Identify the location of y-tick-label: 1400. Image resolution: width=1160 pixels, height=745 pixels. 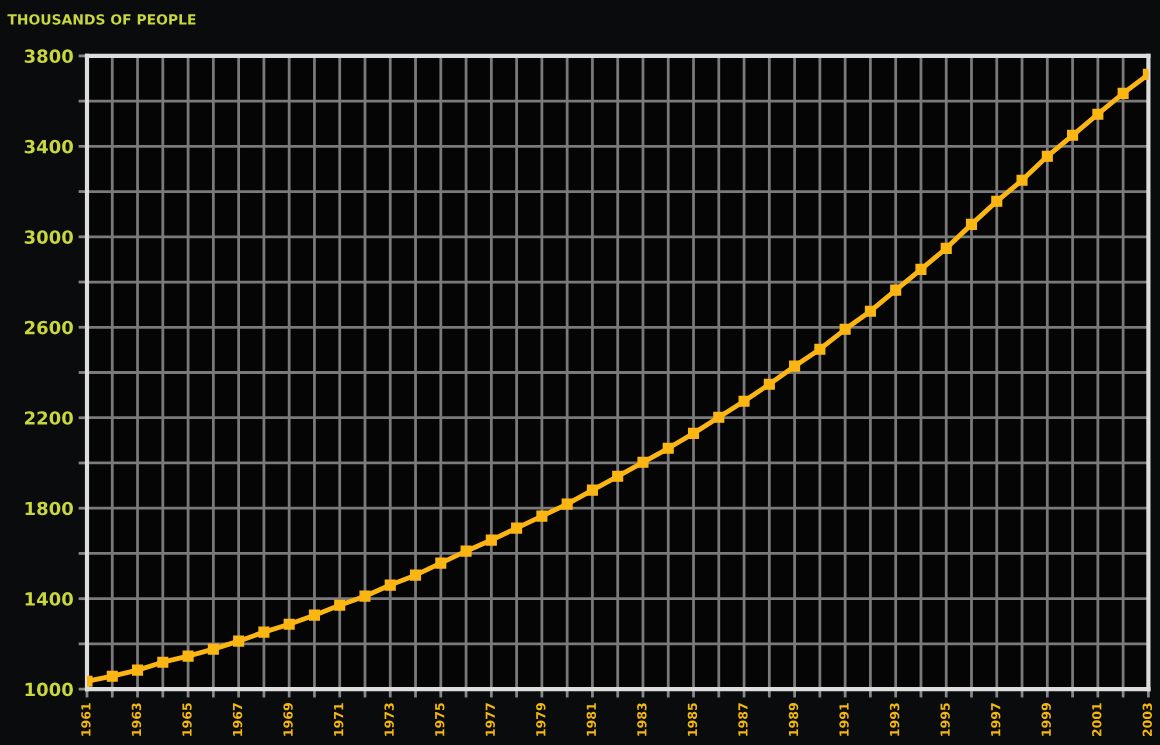
(49, 599).